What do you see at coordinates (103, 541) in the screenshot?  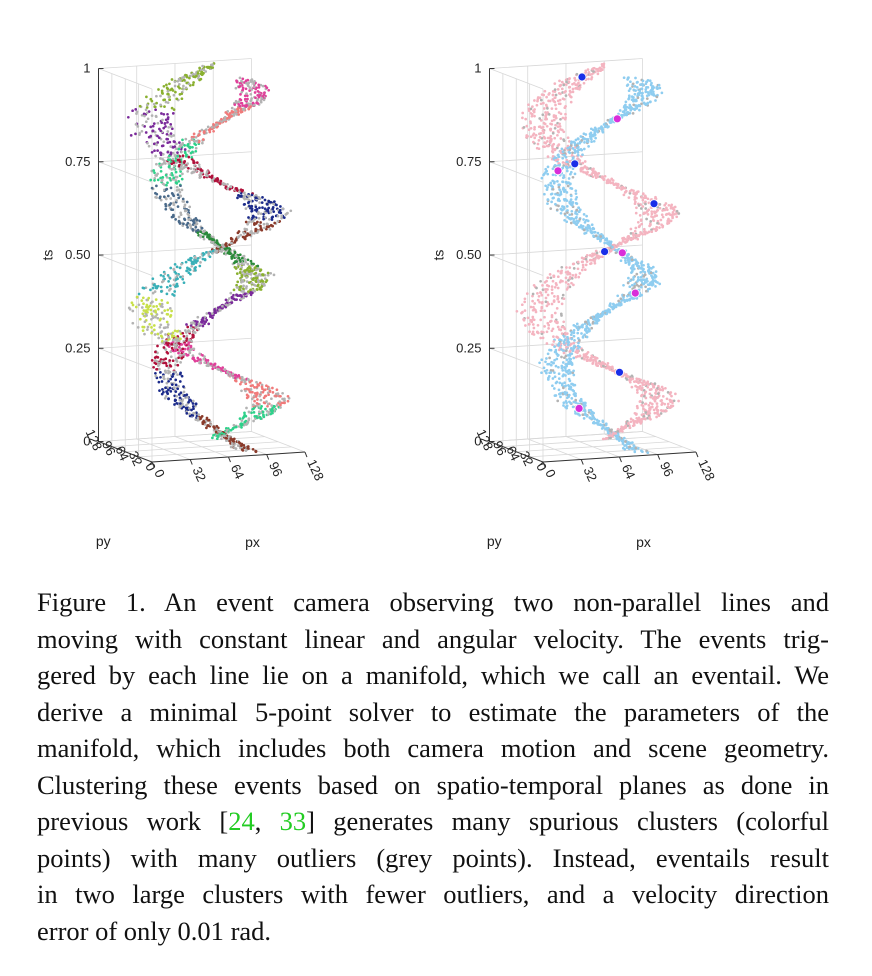 I see `py-axis-label: py` at bounding box center [103, 541].